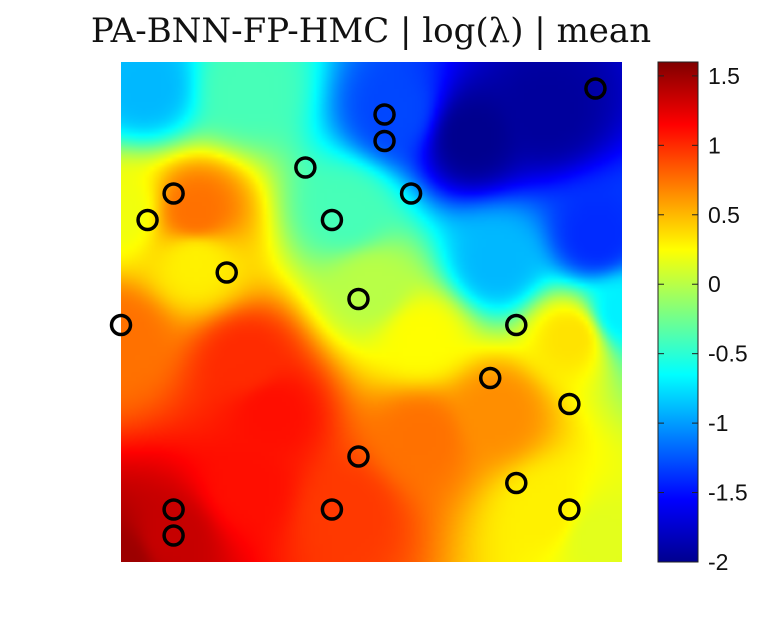 Image resolution: width=781 pixels, height=625 pixels. I want to click on colorbar-tick-label: 0, so click(714, 284).